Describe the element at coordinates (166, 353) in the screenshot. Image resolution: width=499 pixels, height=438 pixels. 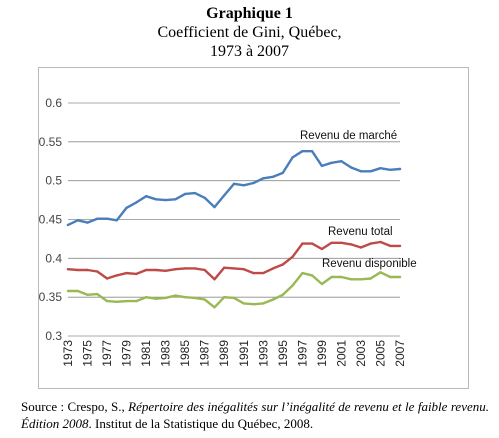
I see `x-tick-label: 1983` at that location.